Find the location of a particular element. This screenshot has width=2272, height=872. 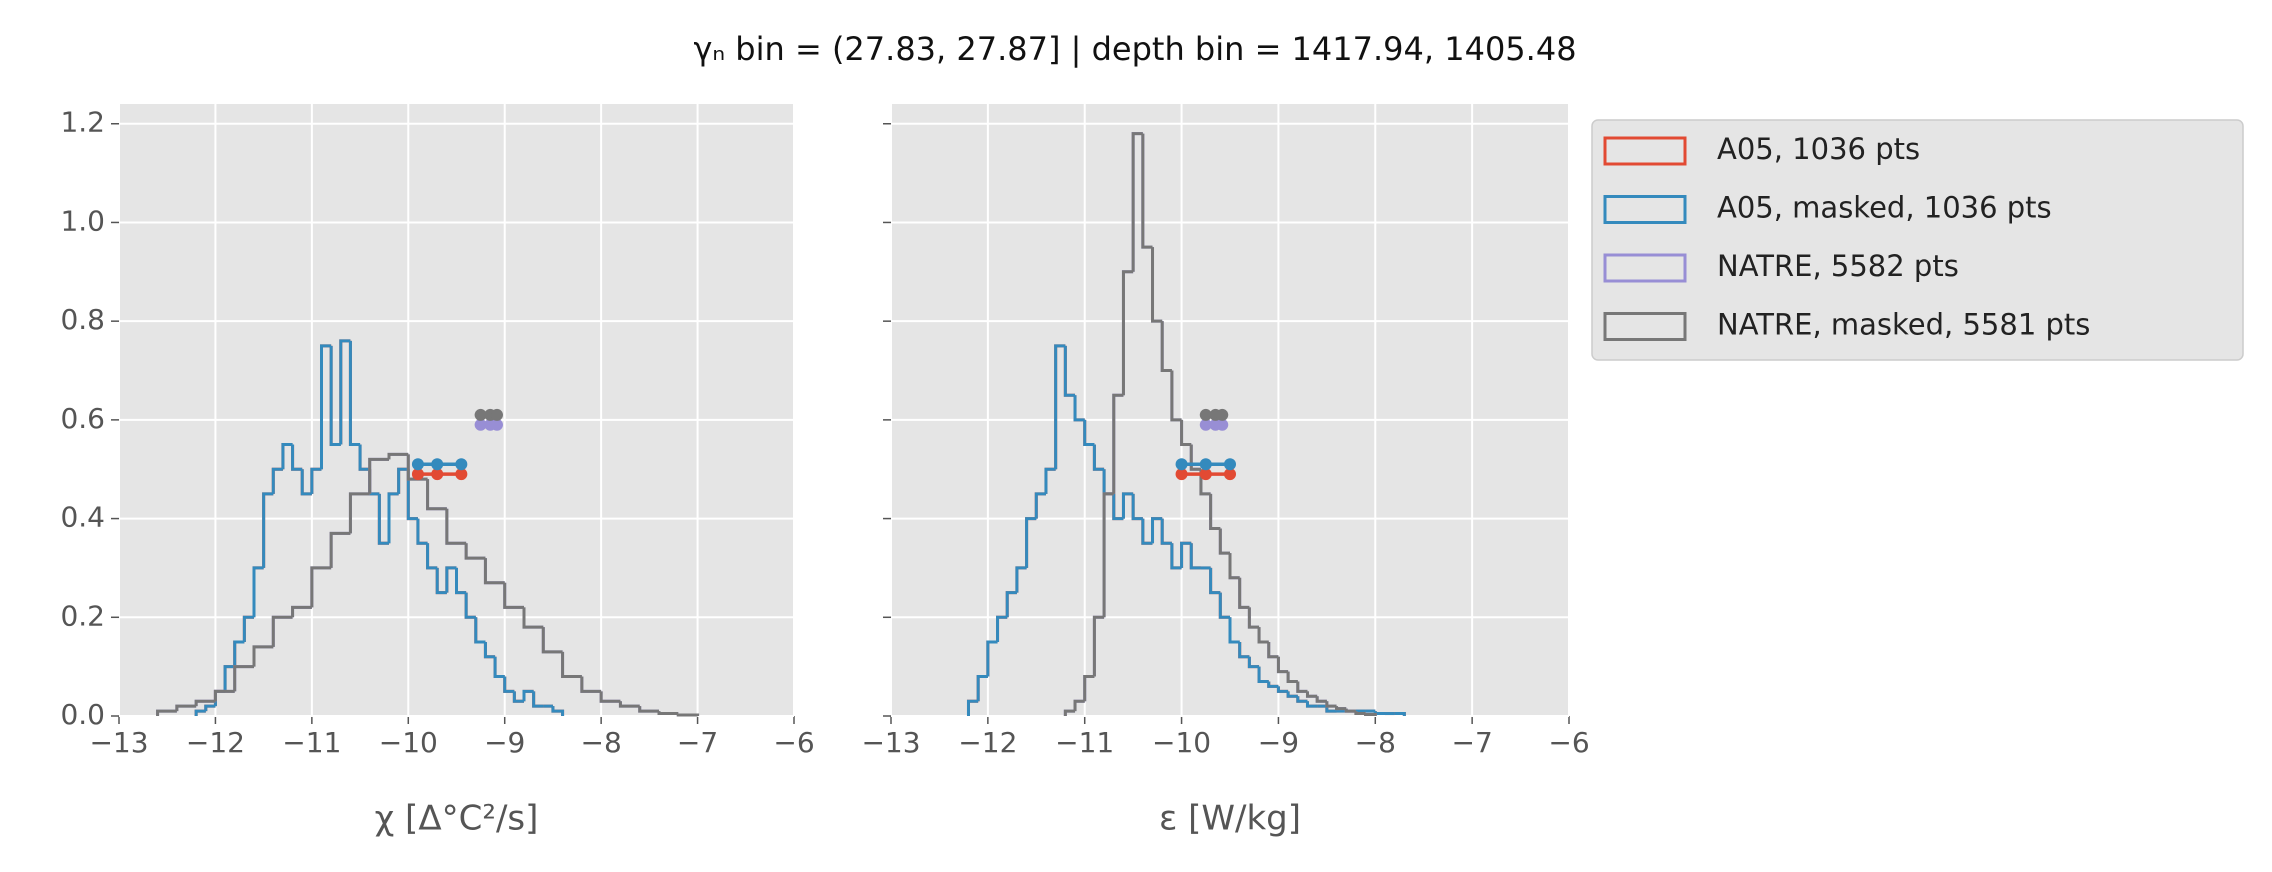

x-tick-label: −10 is located at coordinates (408, 742).